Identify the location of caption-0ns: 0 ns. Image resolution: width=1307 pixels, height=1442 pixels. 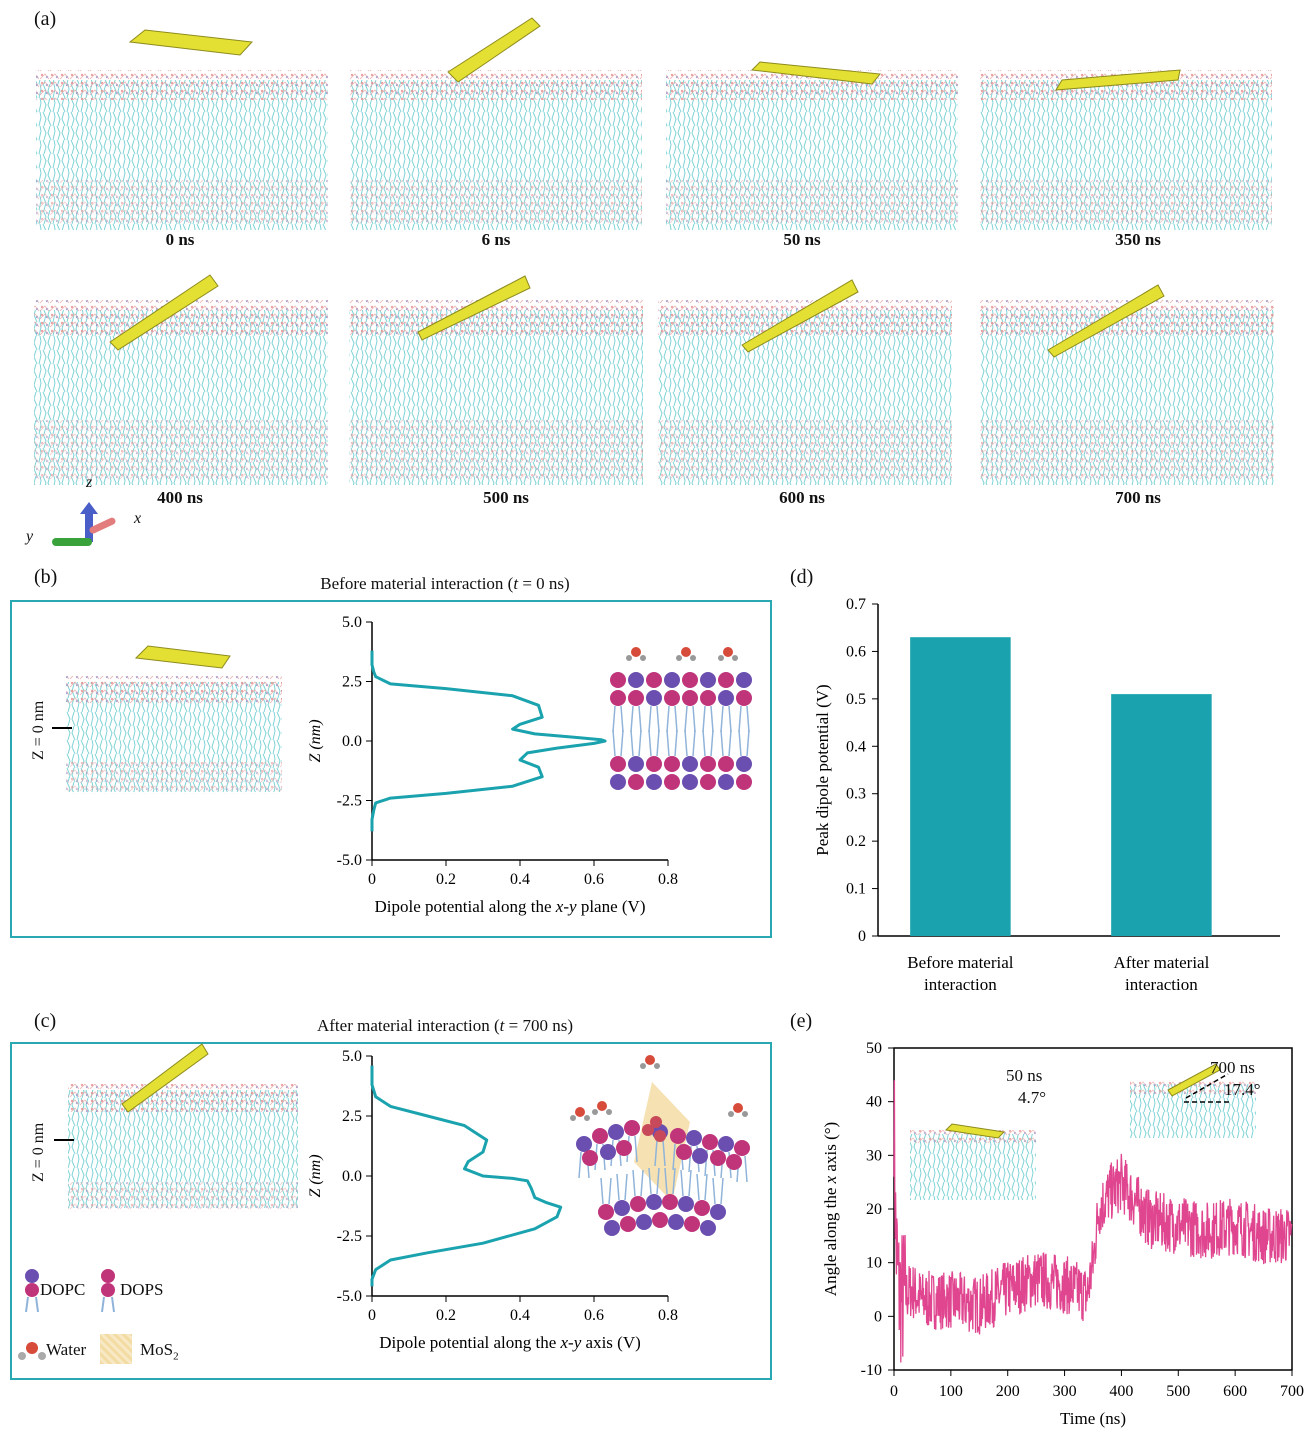
(180, 239).